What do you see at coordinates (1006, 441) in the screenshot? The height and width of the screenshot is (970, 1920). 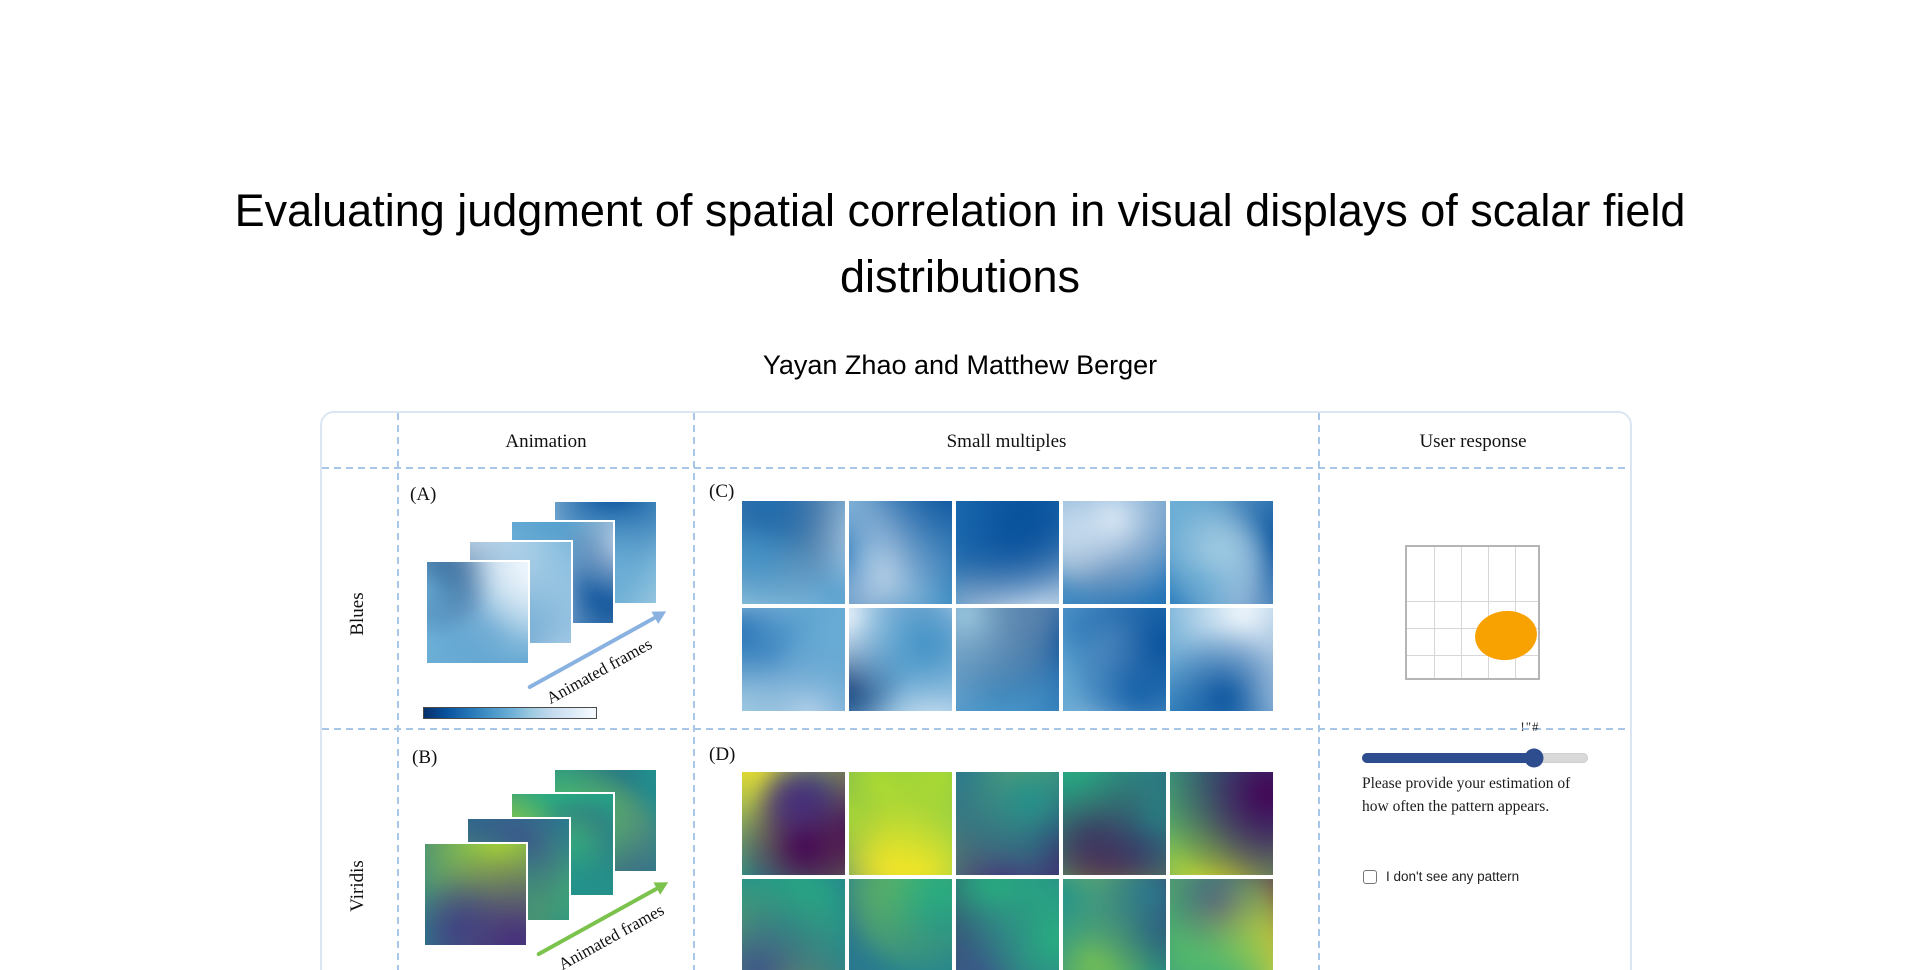 I see `column-header-small-multiples: Small multiples` at bounding box center [1006, 441].